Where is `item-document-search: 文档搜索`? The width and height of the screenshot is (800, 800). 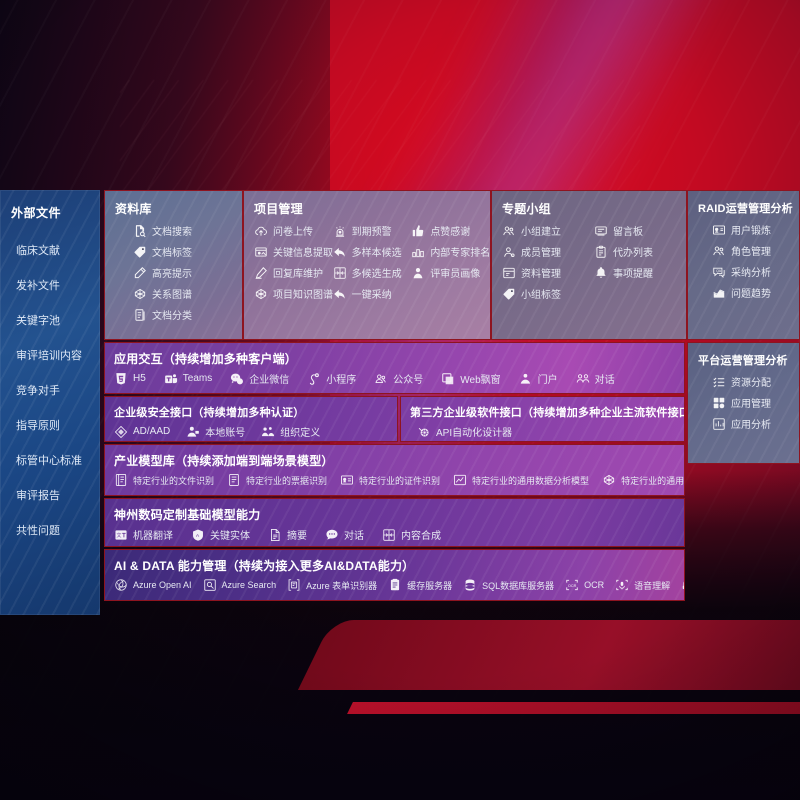 item-document-search: 文档搜索 is located at coordinates (178, 230).